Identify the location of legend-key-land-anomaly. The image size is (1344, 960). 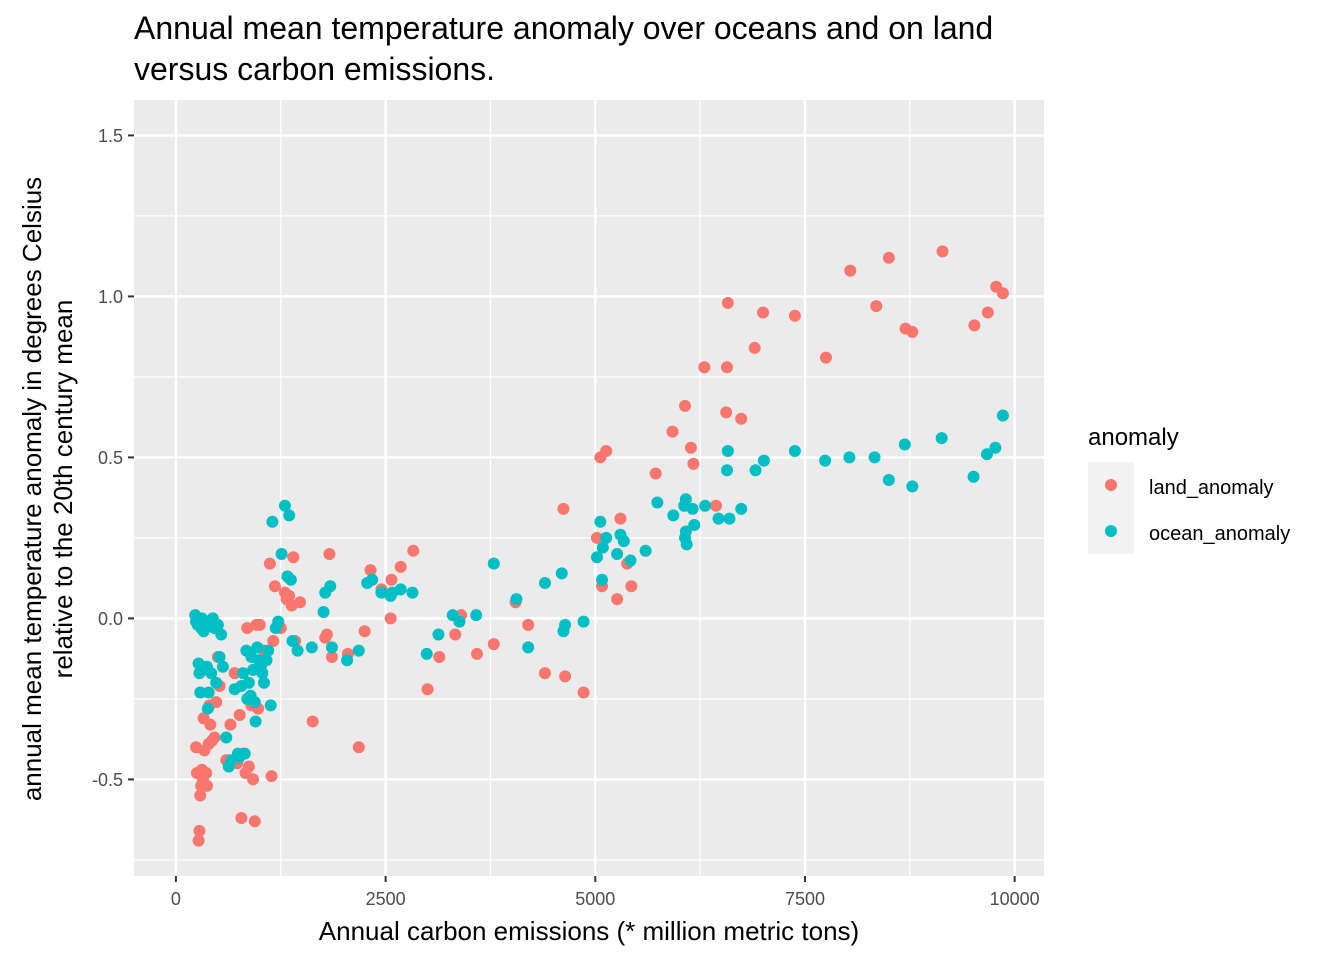
(1111, 485).